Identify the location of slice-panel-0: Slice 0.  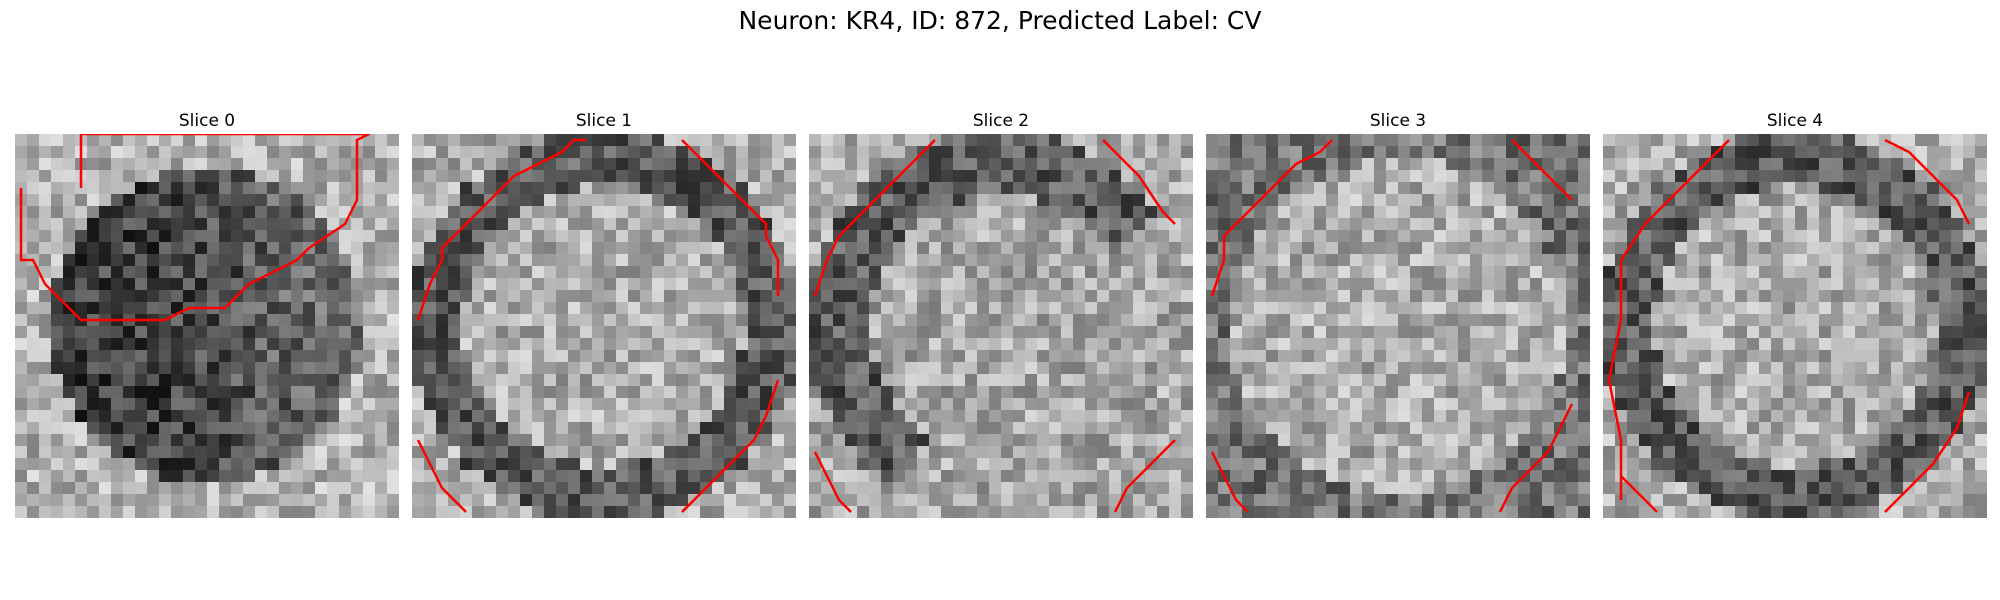
(207, 313).